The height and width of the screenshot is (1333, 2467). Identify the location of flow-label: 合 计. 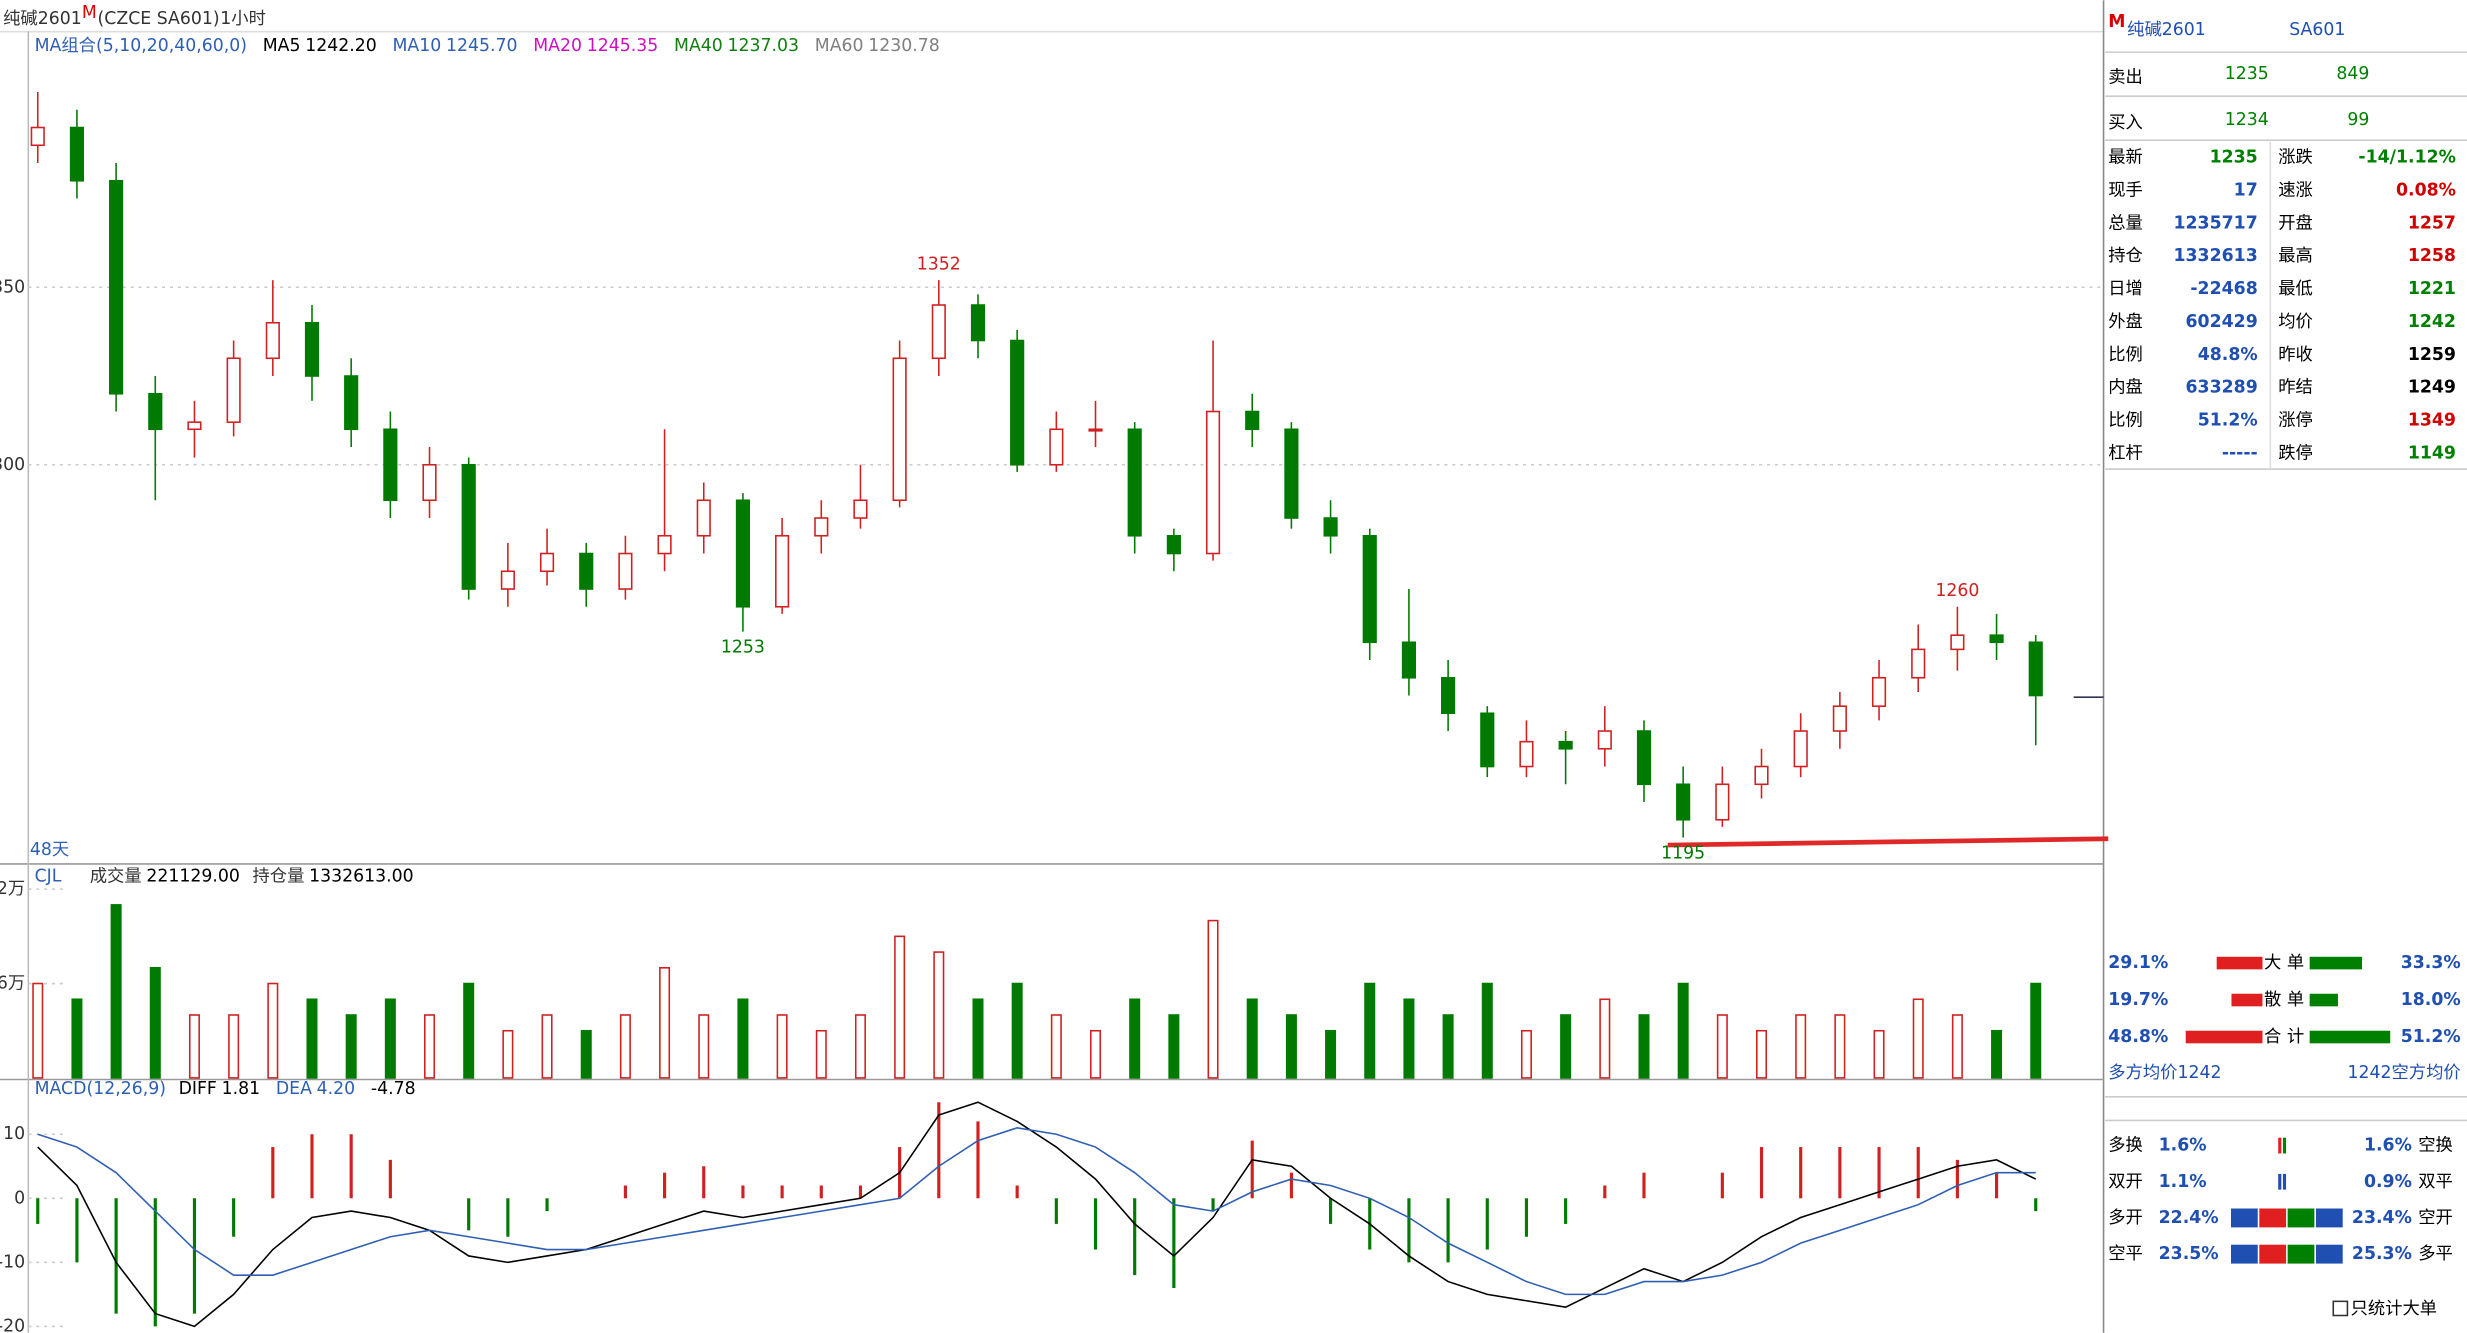
(2284, 1037).